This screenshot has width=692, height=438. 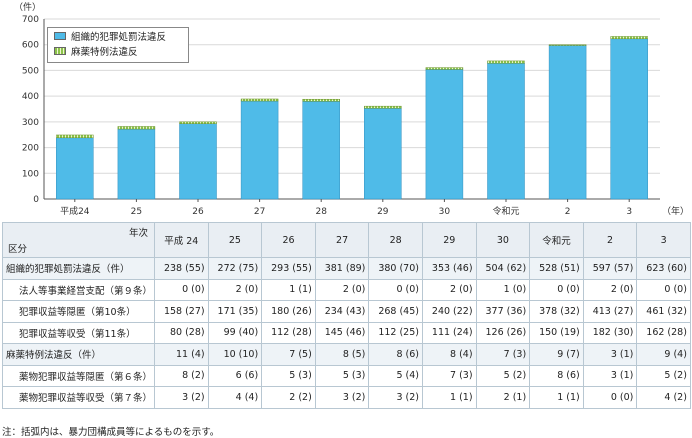 What do you see at coordinates (288, 311) in the screenshot?
I see `table-cell: 180 (26)` at bounding box center [288, 311].